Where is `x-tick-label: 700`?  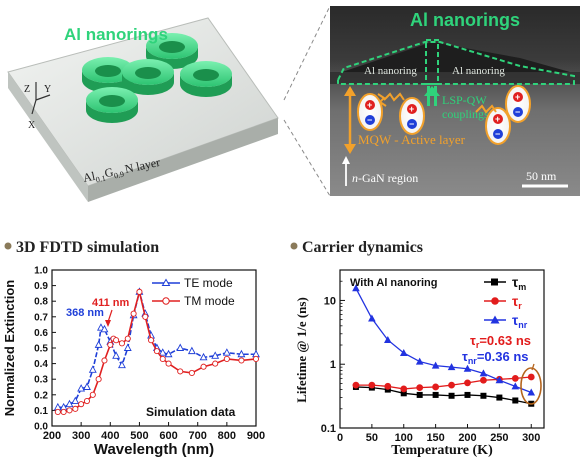 x-tick-label: 700 is located at coordinates (198, 436).